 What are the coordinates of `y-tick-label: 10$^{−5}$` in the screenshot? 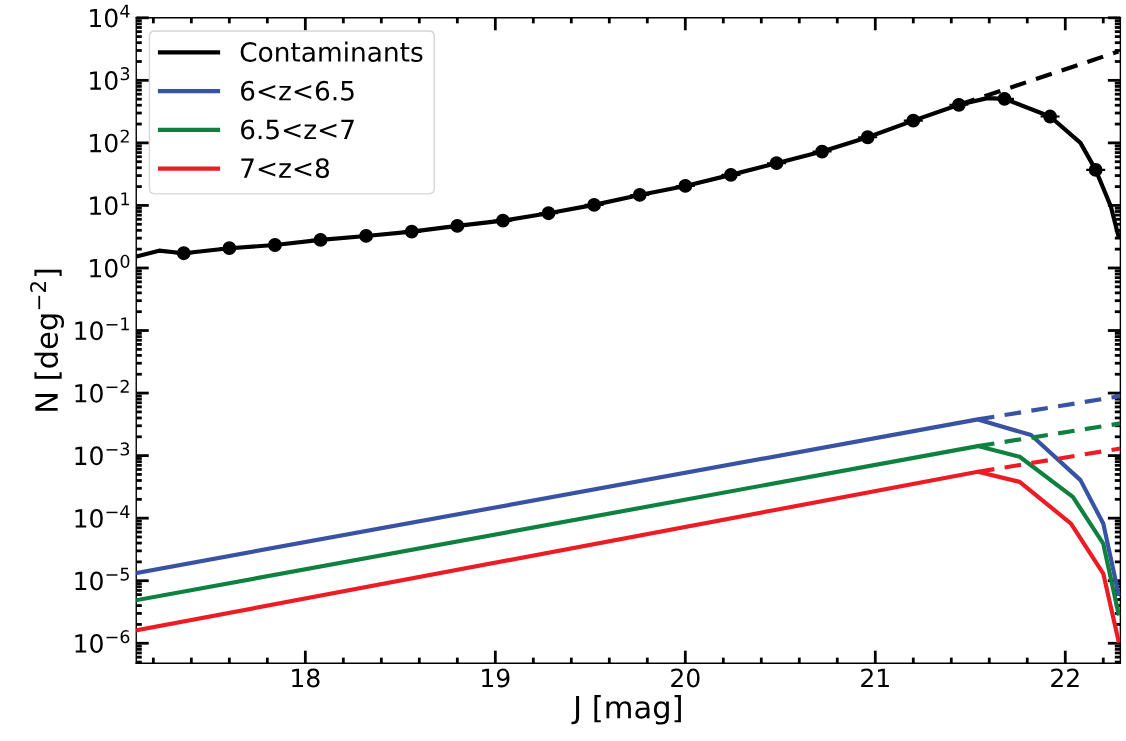 It's located at (102, 579).